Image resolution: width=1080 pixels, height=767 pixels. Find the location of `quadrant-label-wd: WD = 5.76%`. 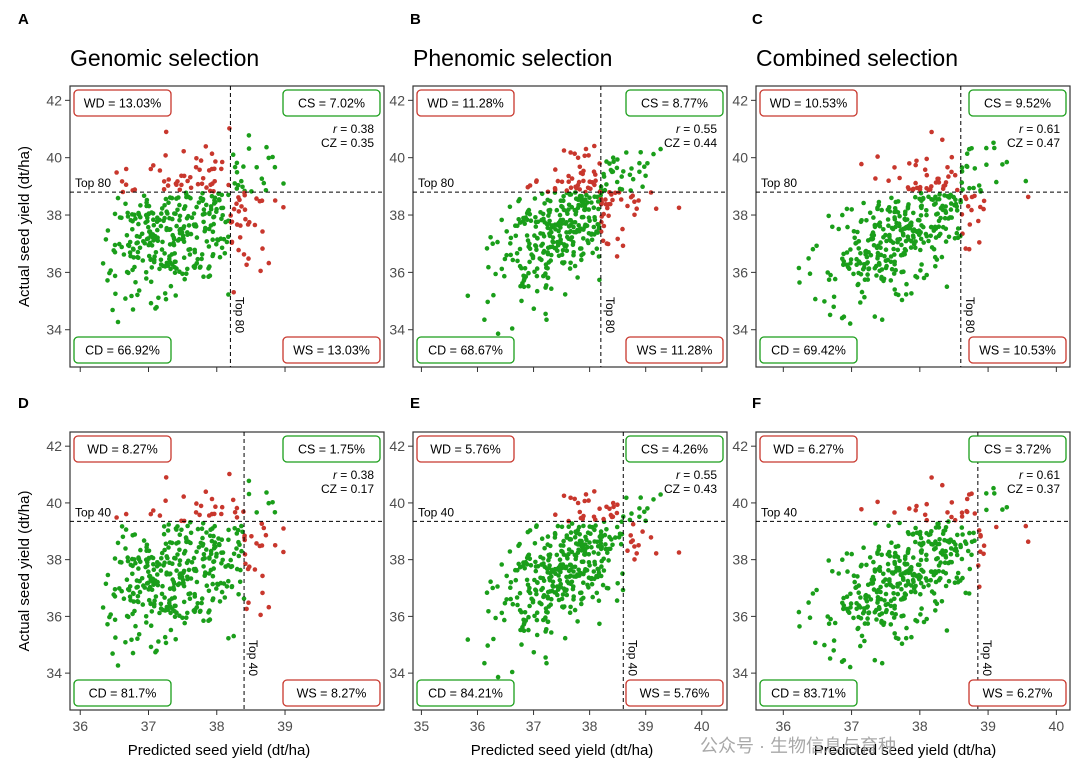

quadrant-label-wd: WD = 5.76% is located at coordinates (465, 450).